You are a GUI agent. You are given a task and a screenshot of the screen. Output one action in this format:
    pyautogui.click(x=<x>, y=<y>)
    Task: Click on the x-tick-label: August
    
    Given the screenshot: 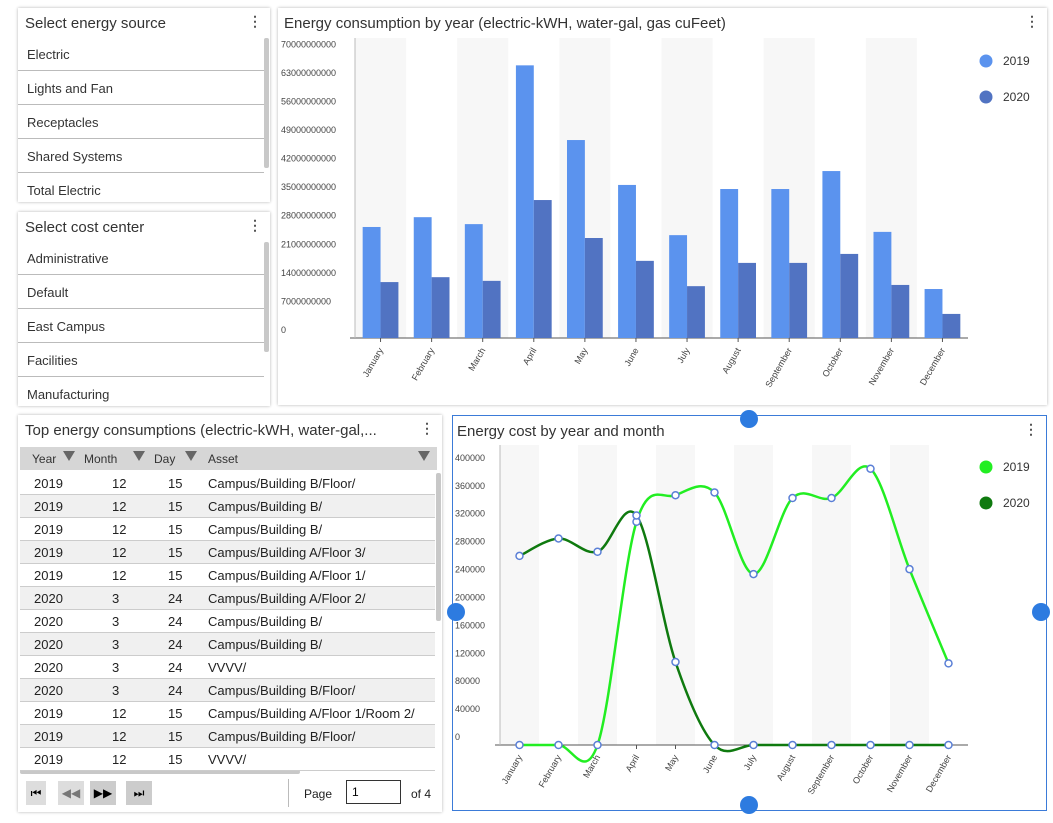 What is the action you would take?
    pyautogui.click(x=731, y=361)
    